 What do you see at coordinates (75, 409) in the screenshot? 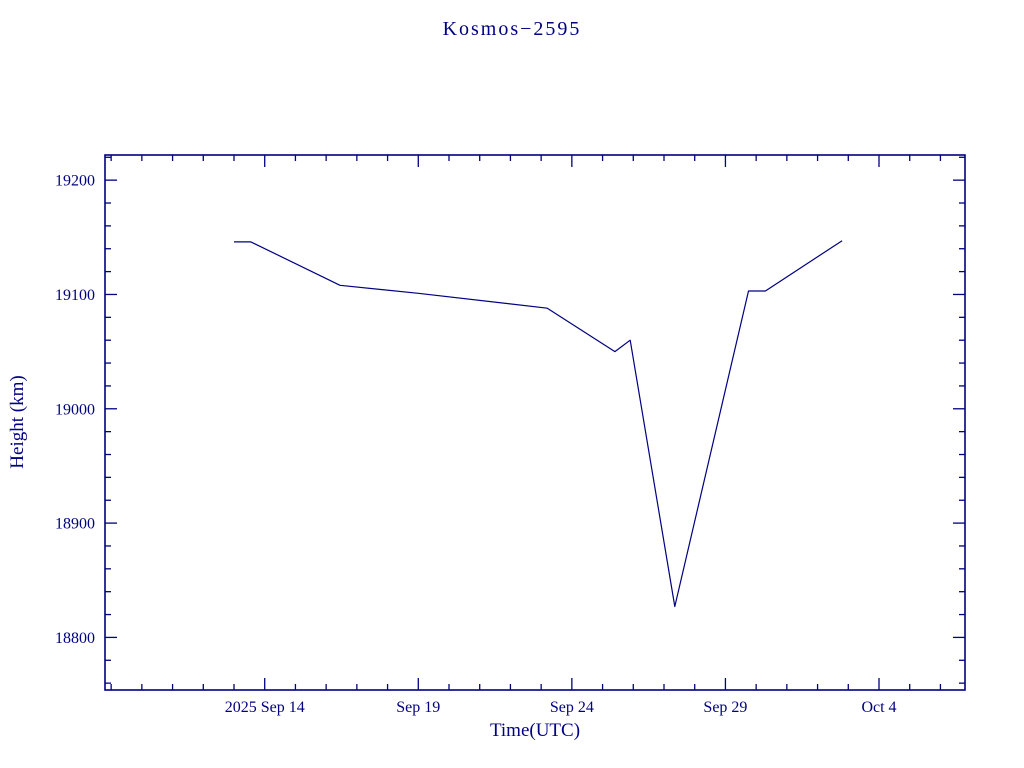
I see `y-tick-label: 19000` at bounding box center [75, 409].